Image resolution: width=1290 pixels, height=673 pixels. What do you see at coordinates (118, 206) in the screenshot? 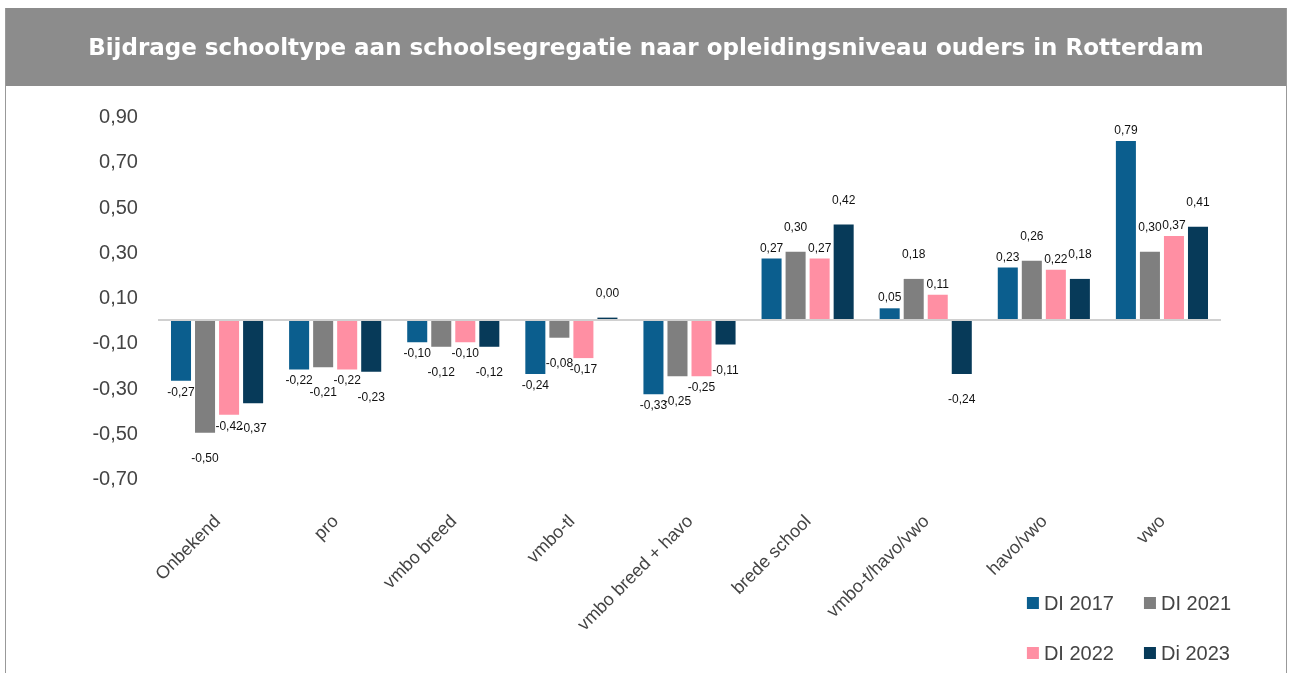
I see `y-tick-label: 0,50` at bounding box center [118, 206].